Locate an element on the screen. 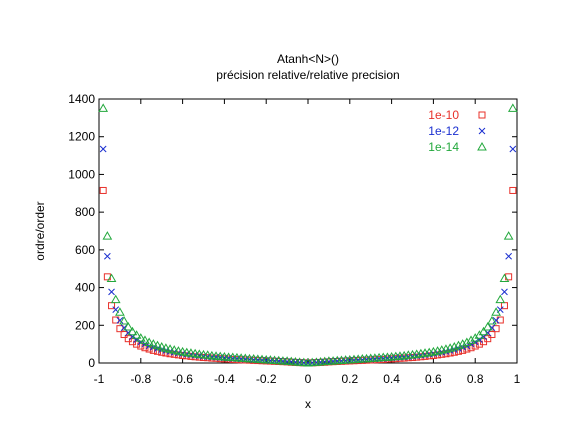 The height and width of the screenshot is (447, 572). x-tick-label: 0.6 is located at coordinates (433, 379).